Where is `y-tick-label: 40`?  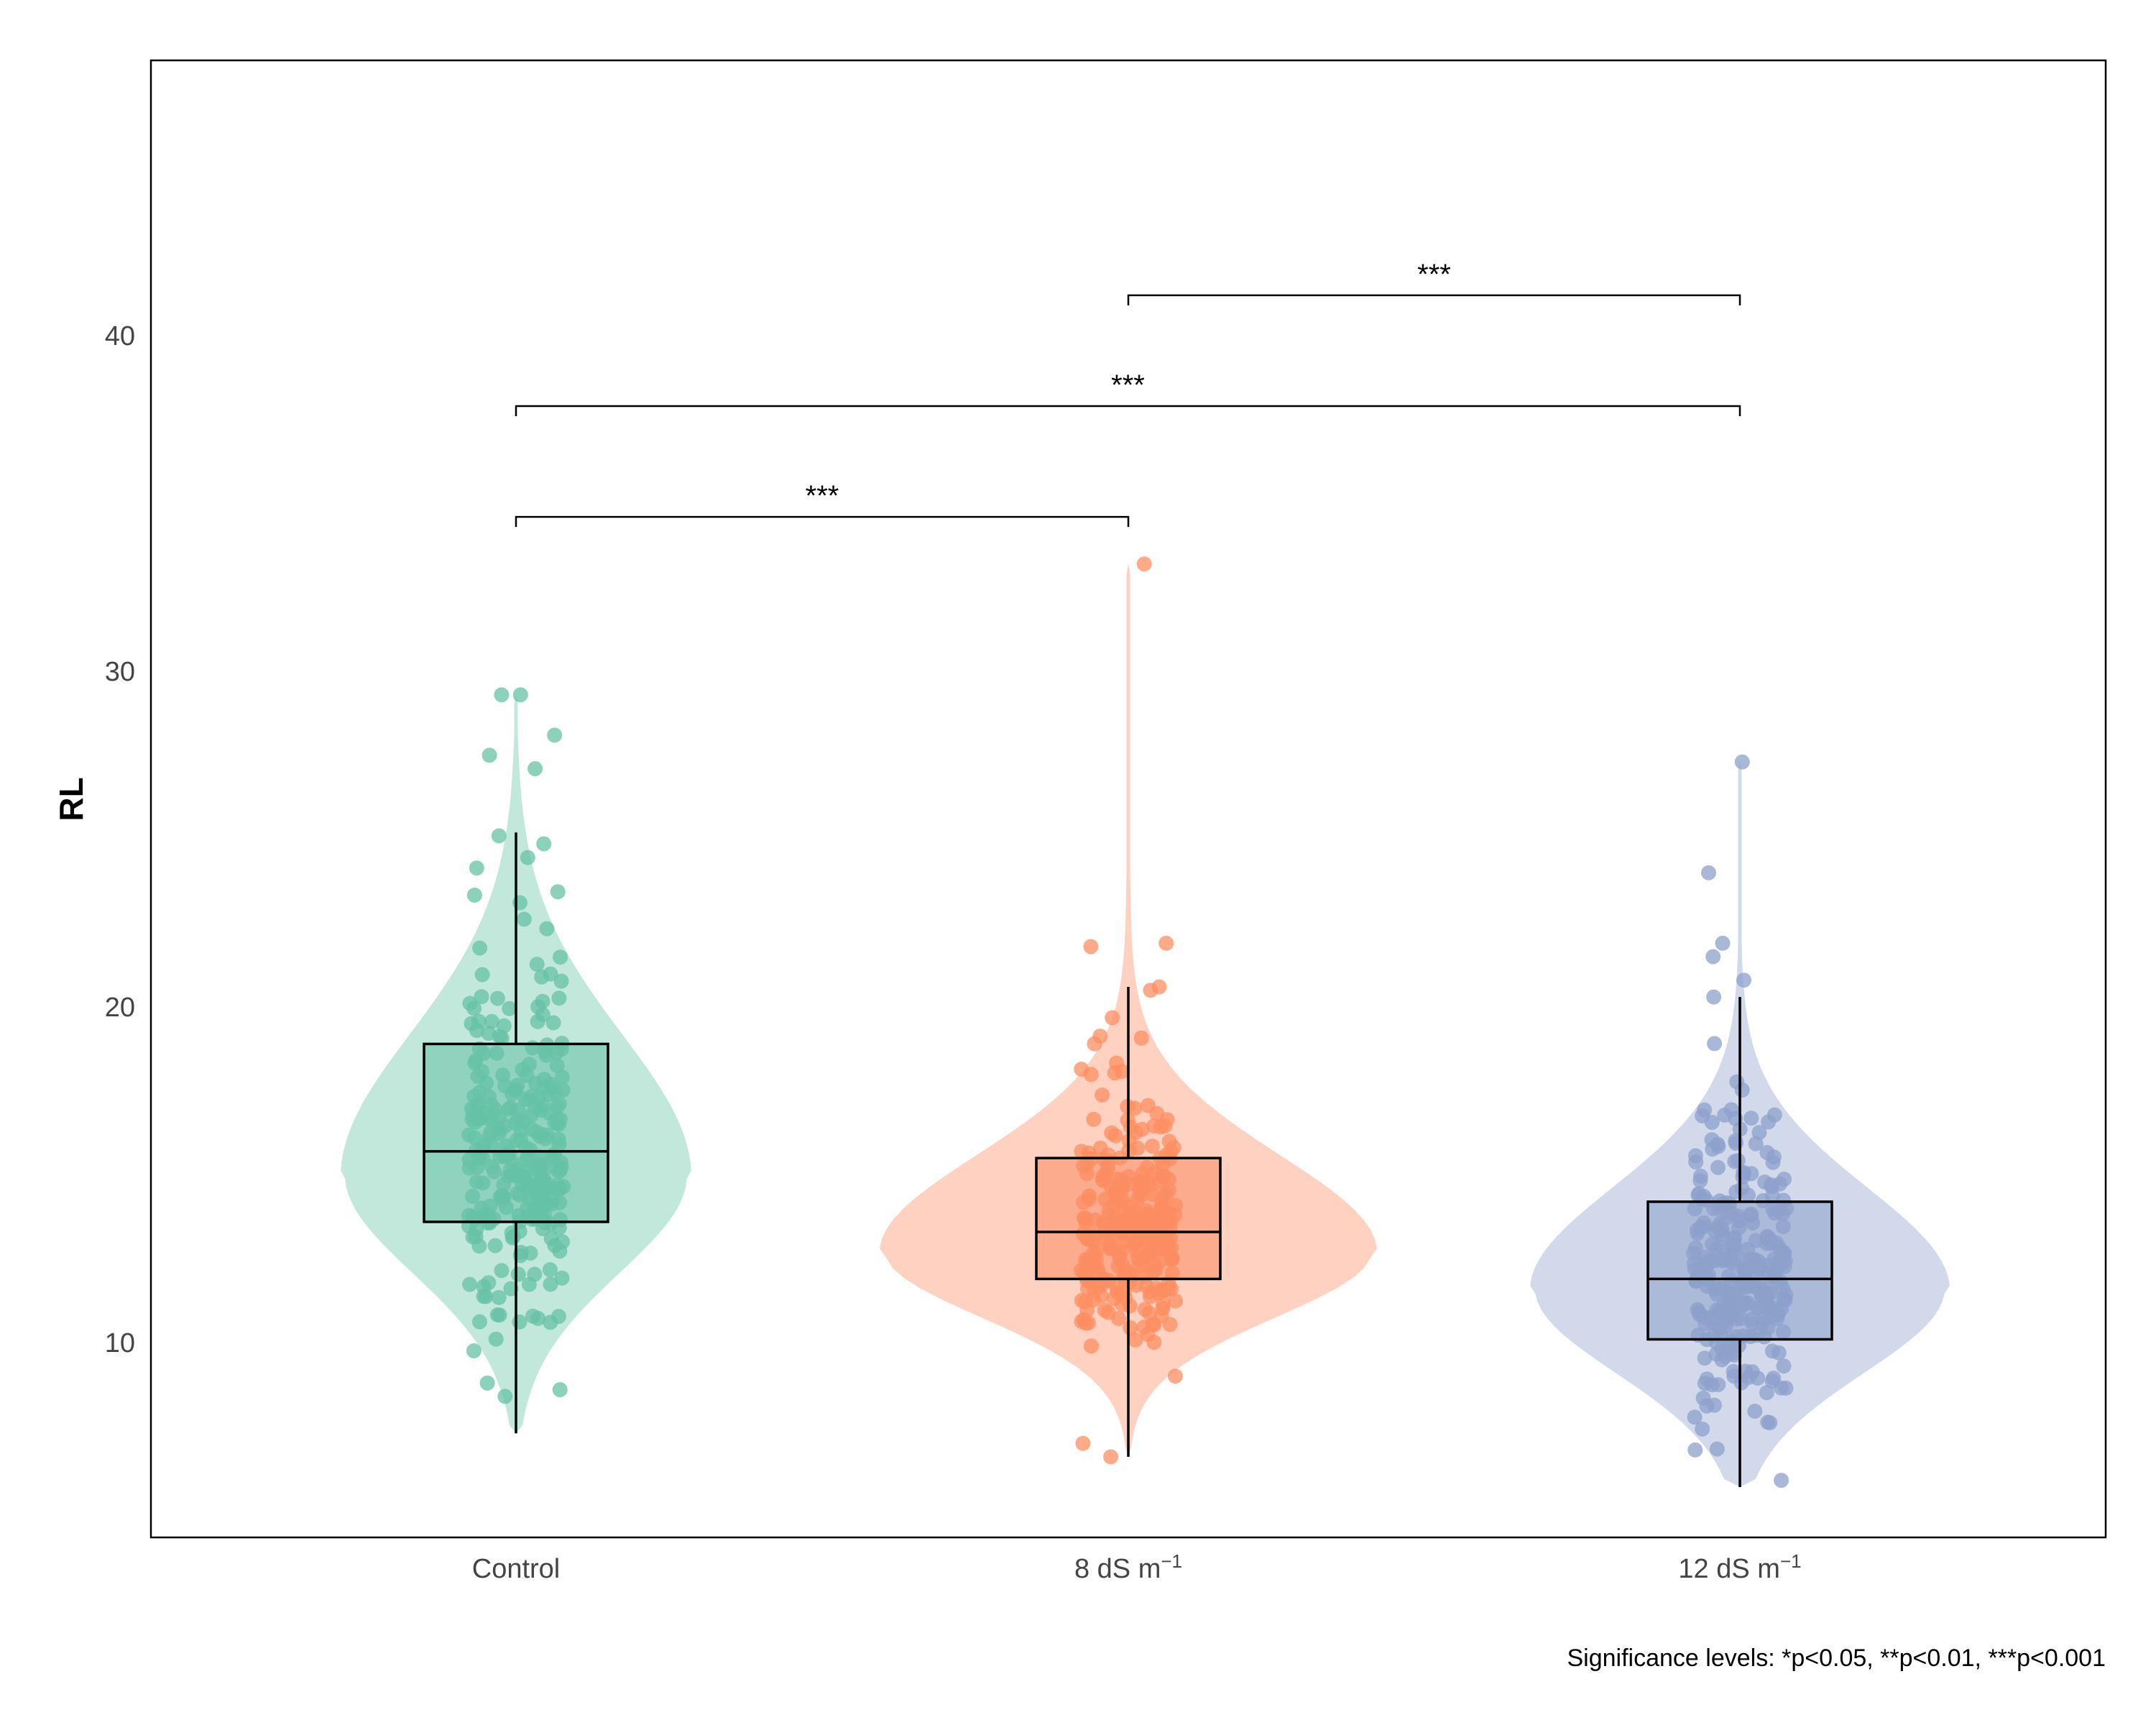 y-tick-label: 40 is located at coordinates (120, 336).